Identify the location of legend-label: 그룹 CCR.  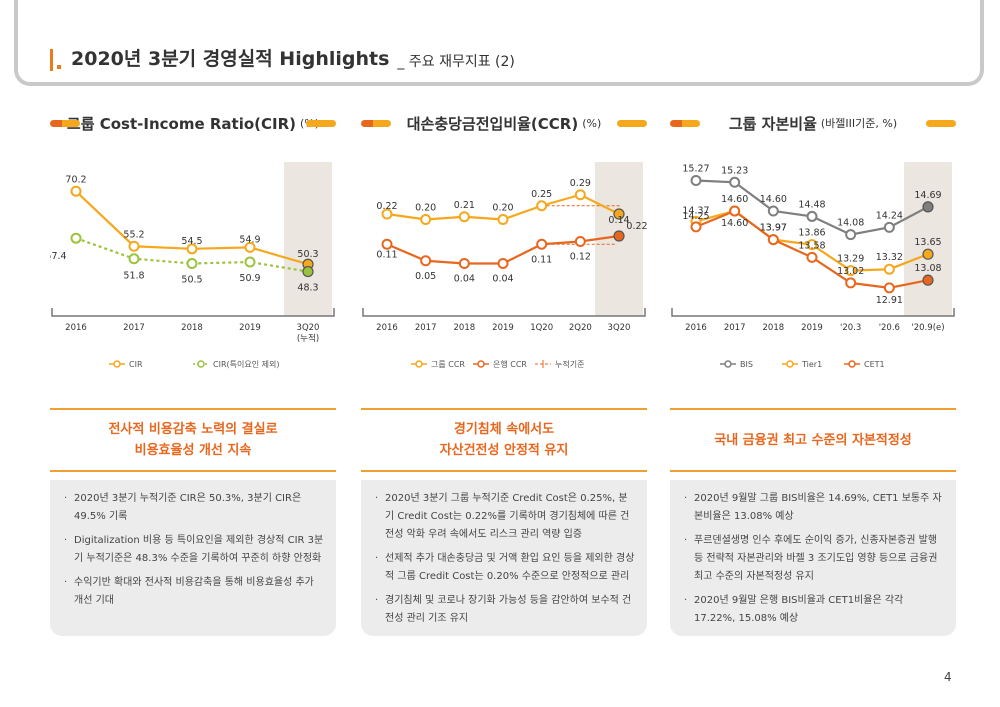
(448, 364).